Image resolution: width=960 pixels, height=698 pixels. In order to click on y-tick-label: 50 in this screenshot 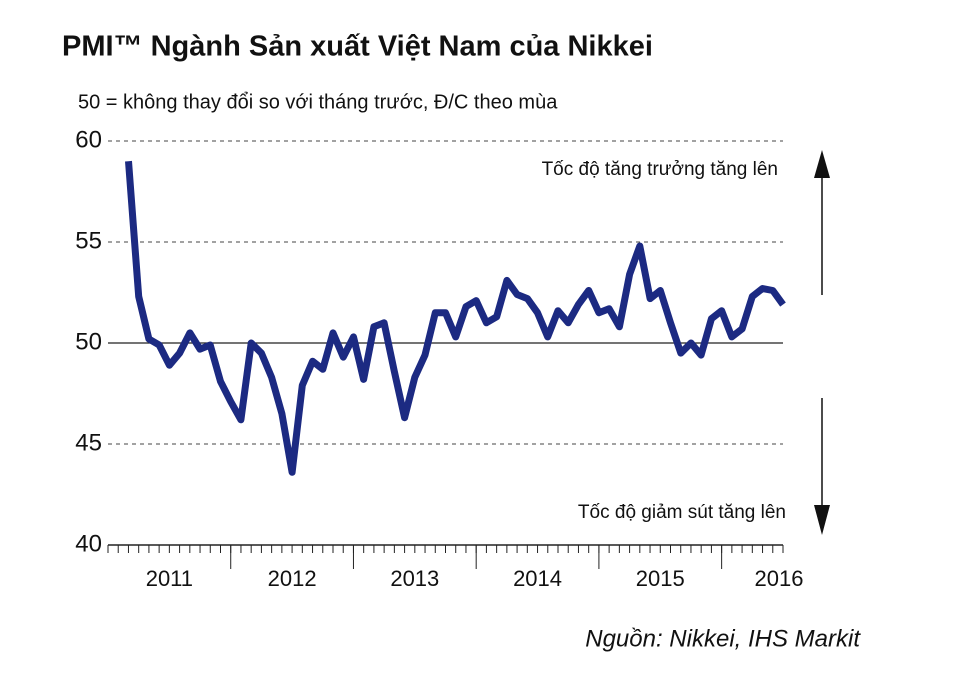, I will do `click(88, 341)`.